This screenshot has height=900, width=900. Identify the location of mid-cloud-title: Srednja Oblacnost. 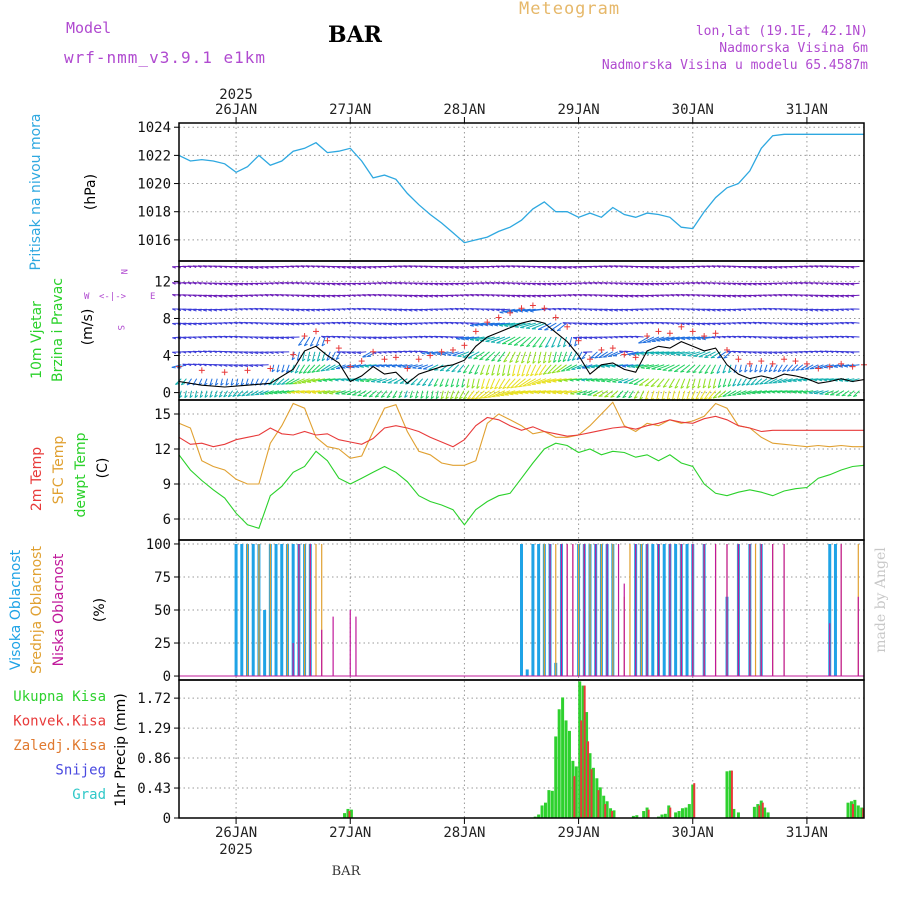
(37, 610).